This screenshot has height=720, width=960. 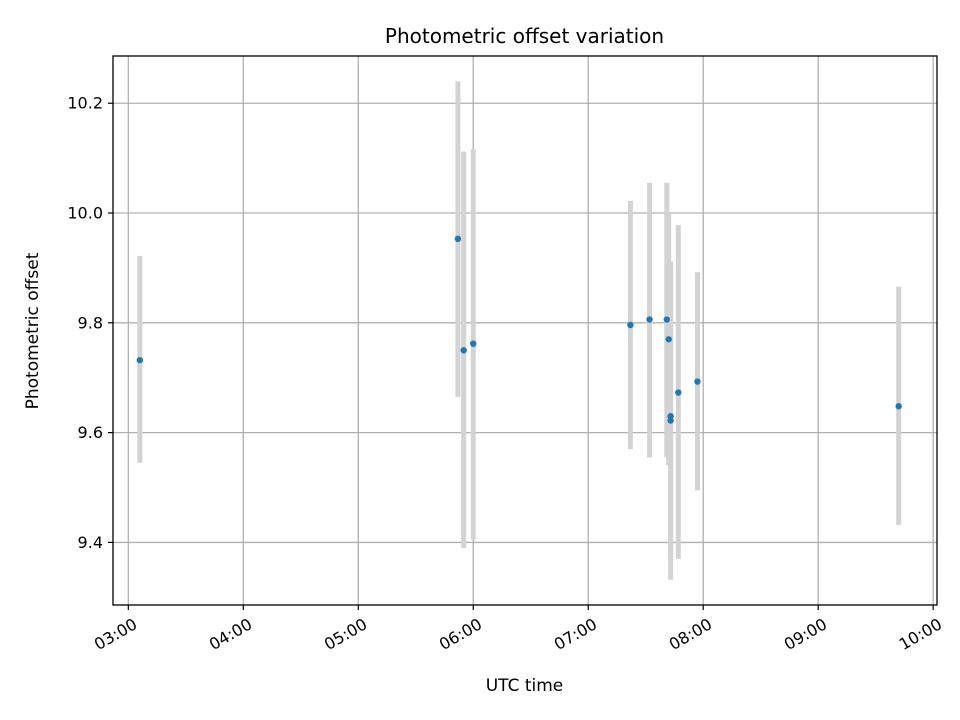 I want to click on y-tick-label: 10.2, so click(x=85, y=103).